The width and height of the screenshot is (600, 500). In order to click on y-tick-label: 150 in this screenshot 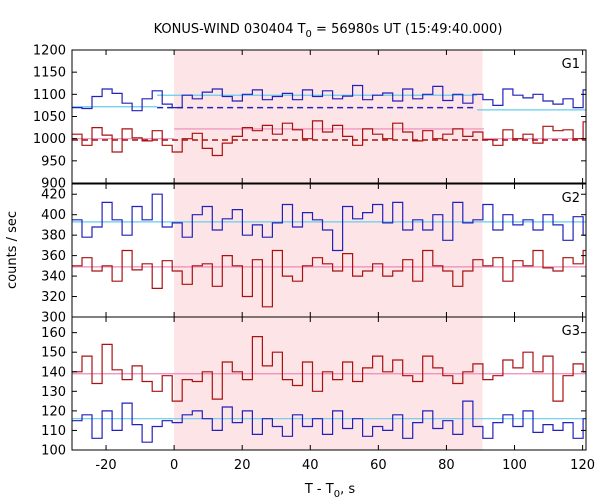, I will do `click(53, 353)`.